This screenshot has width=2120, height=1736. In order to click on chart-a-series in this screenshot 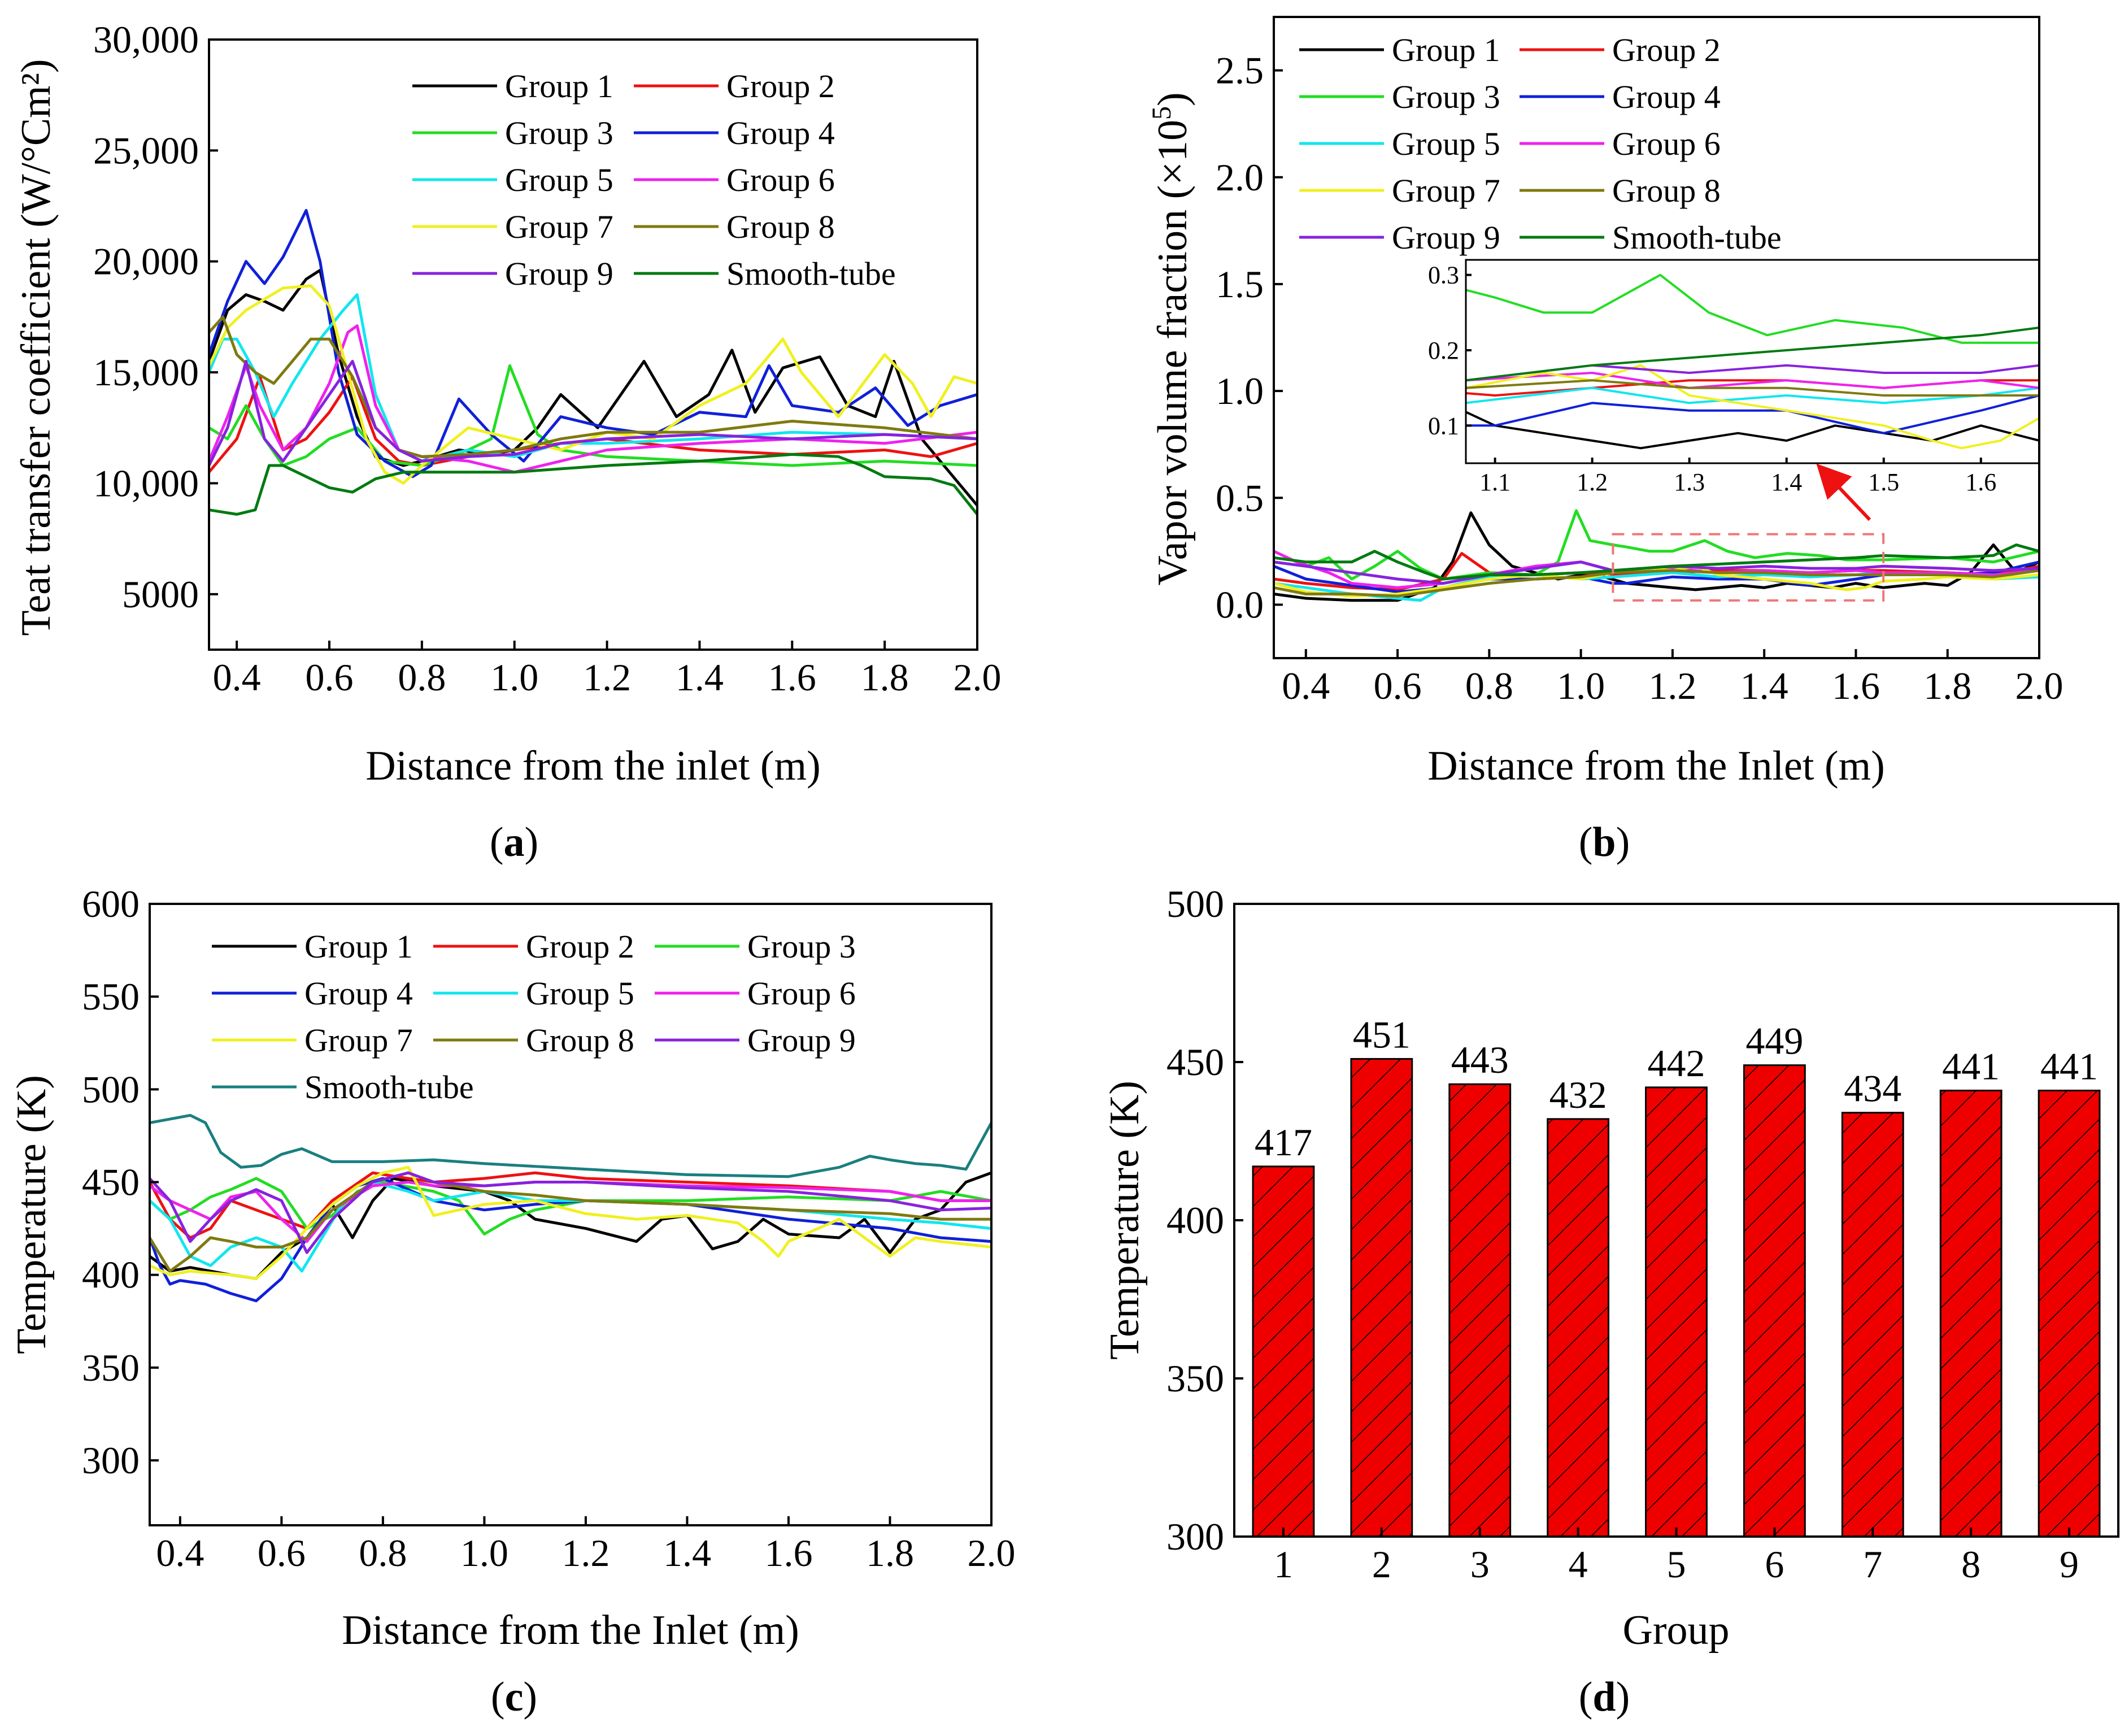, I will do `click(593, 362)`.